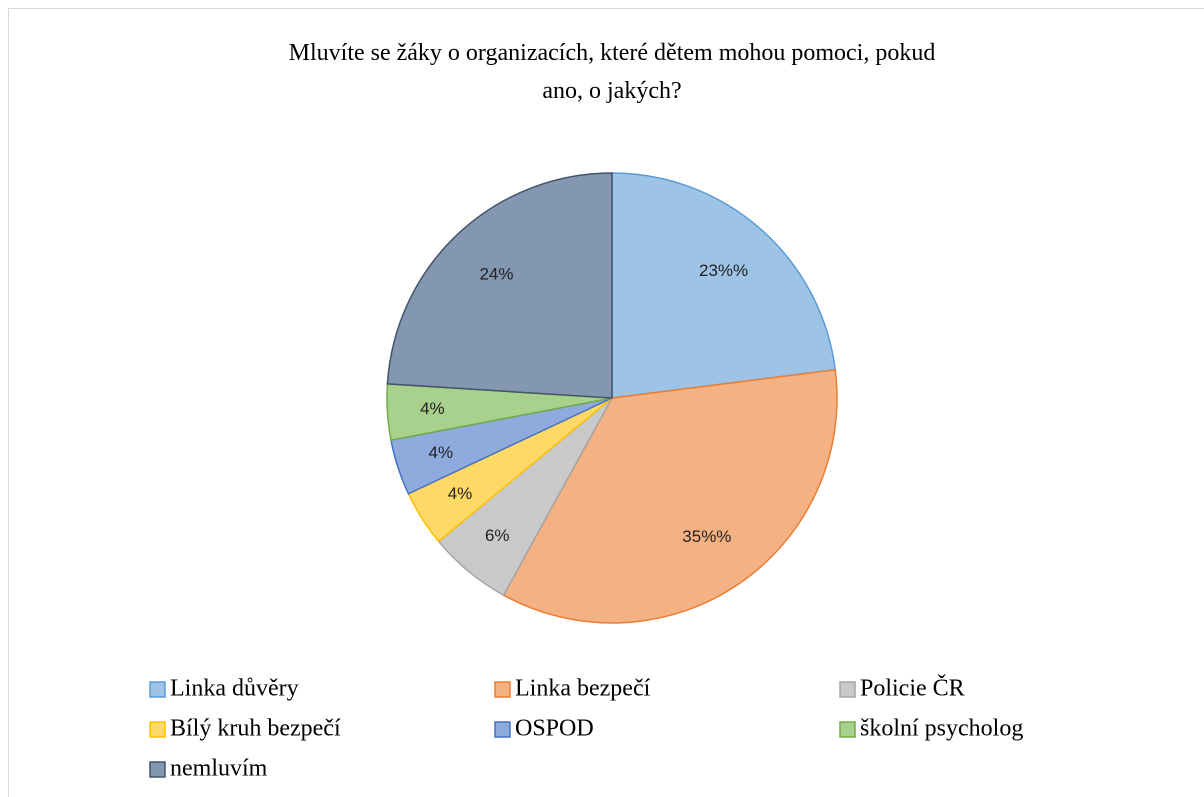 This screenshot has height=797, width=1204. What do you see at coordinates (723, 270) in the screenshot?
I see `data-label: 23%%` at bounding box center [723, 270].